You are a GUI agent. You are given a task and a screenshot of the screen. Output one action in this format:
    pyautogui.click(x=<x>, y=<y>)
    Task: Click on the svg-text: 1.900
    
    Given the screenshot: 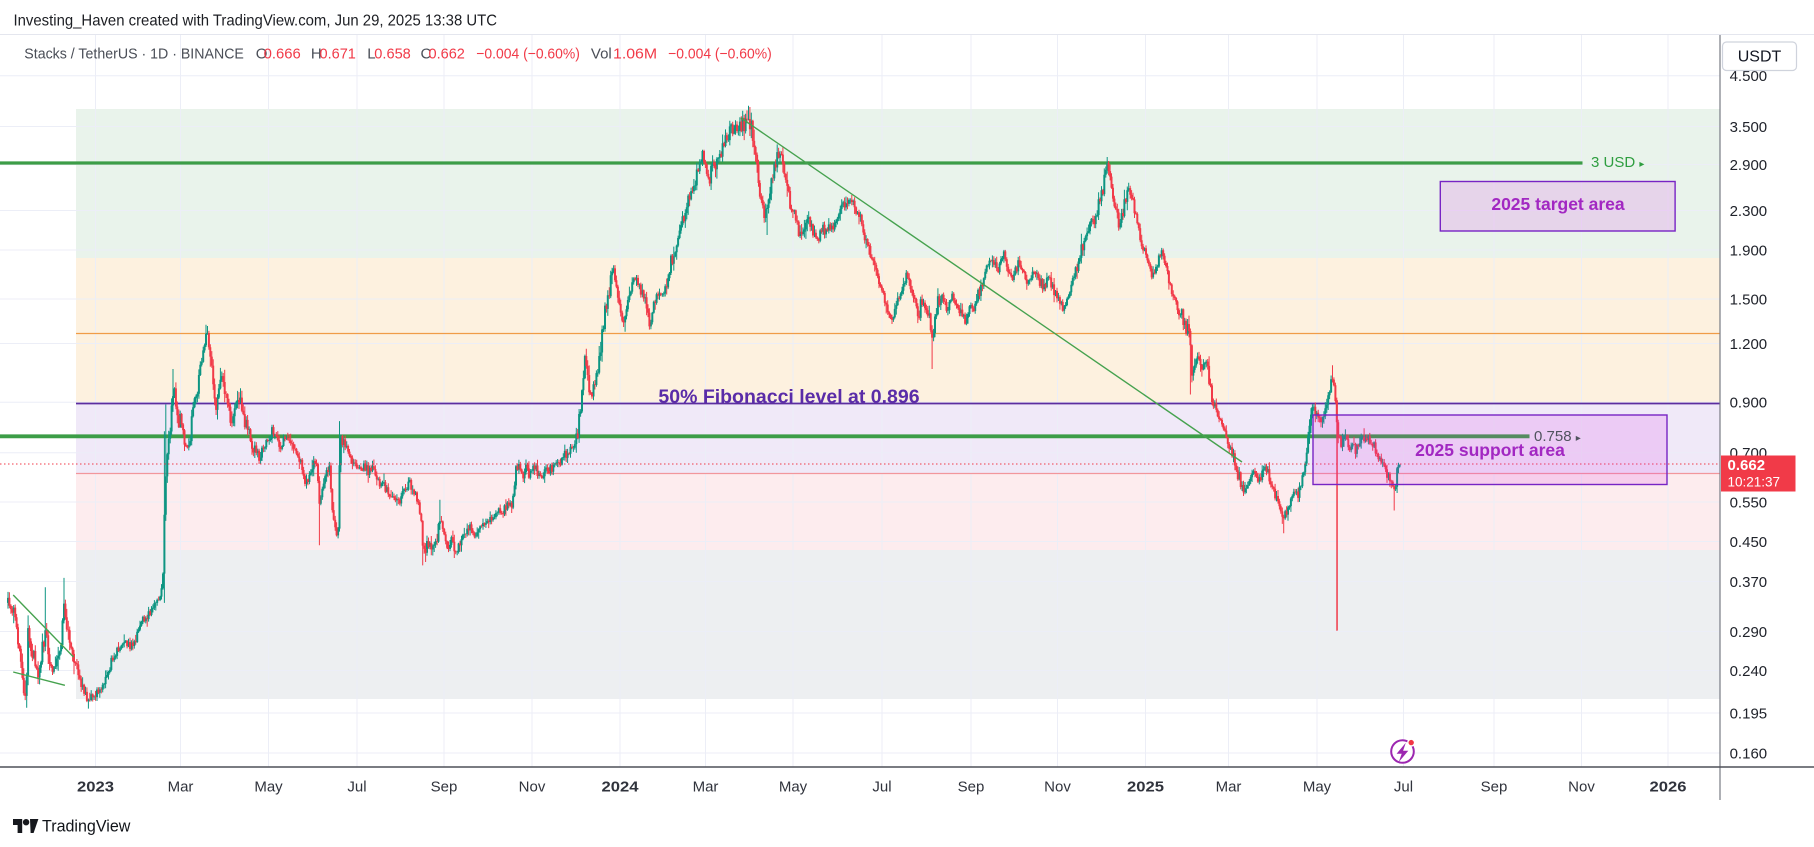 What is the action you would take?
    pyautogui.click(x=1749, y=250)
    